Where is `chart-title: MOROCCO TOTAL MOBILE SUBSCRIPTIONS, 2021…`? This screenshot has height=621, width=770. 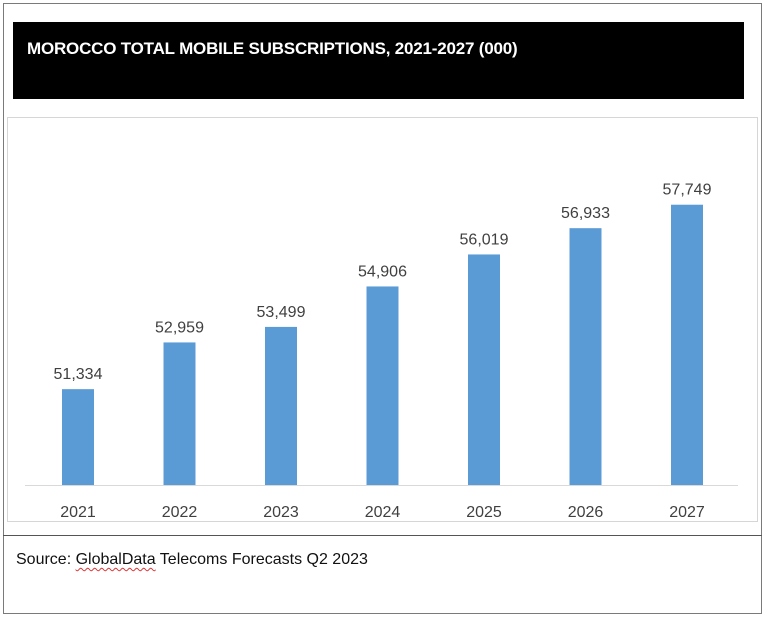
chart-title: MOROCCO TOTAL MOBILE SUBSCRIPTIONS, 2021… is located at coordinates (272, 48).